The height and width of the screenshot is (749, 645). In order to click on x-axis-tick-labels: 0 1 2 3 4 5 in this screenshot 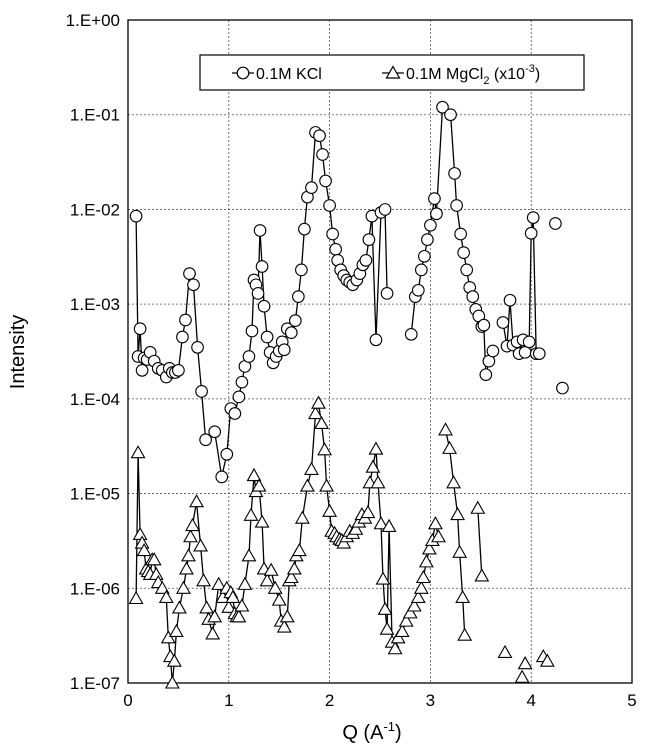, I will do `click(379, 700)`.